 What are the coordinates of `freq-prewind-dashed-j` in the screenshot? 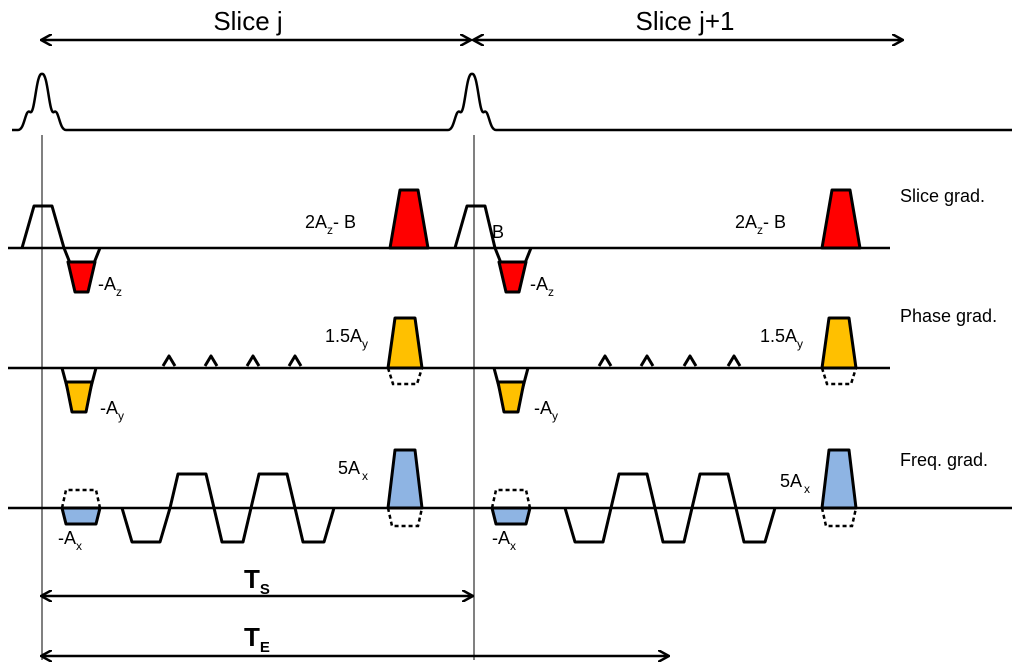 It's located at (81, 498).